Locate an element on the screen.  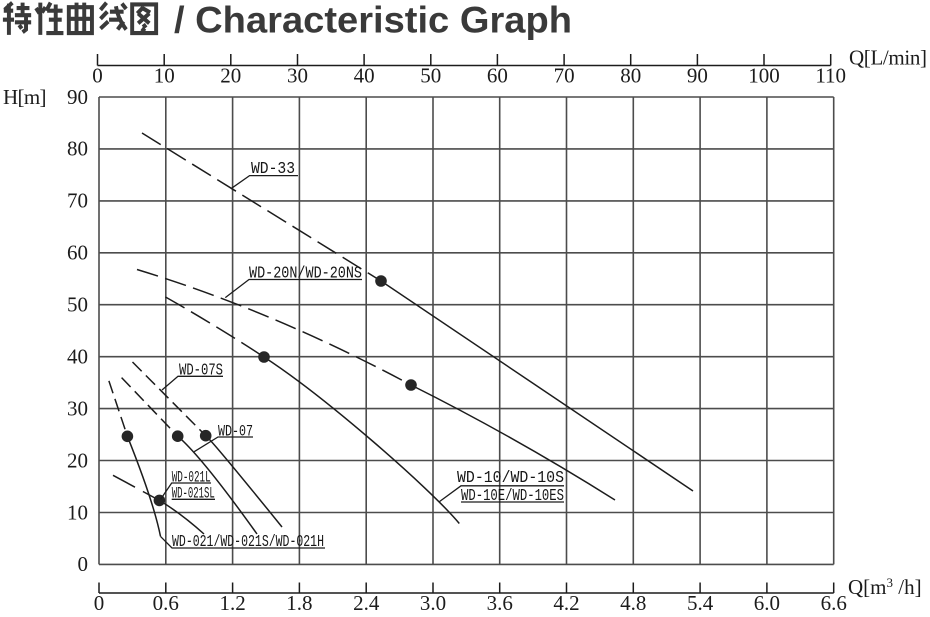
svg-text: WD-021/WD-021S/WD-021H is located at coordinates (248, 542).